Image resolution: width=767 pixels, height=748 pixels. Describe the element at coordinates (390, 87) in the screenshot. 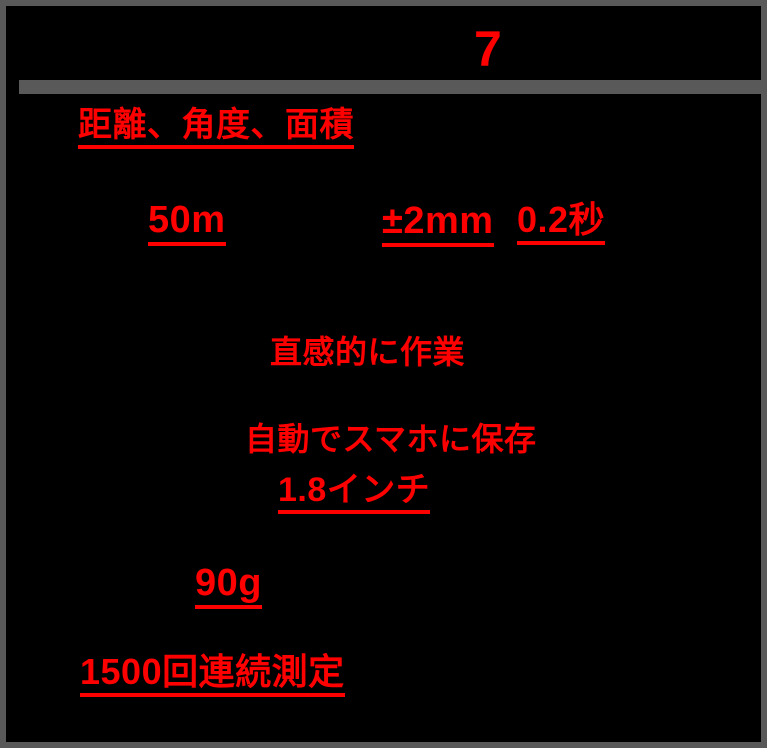

I see `title-divider-bar` at that location.